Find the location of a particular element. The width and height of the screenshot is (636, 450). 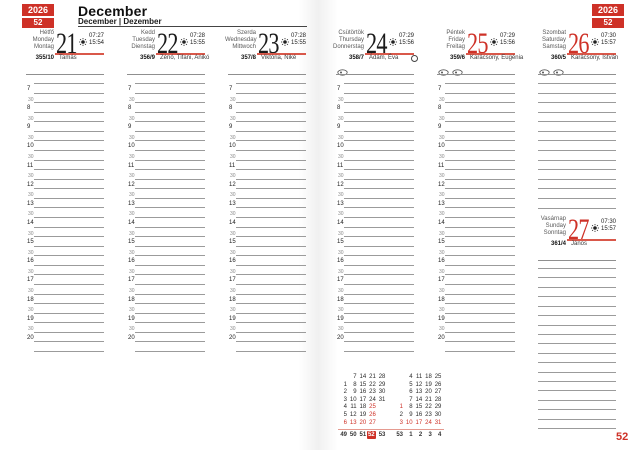

date-underline is located at coordinates (281, 54).